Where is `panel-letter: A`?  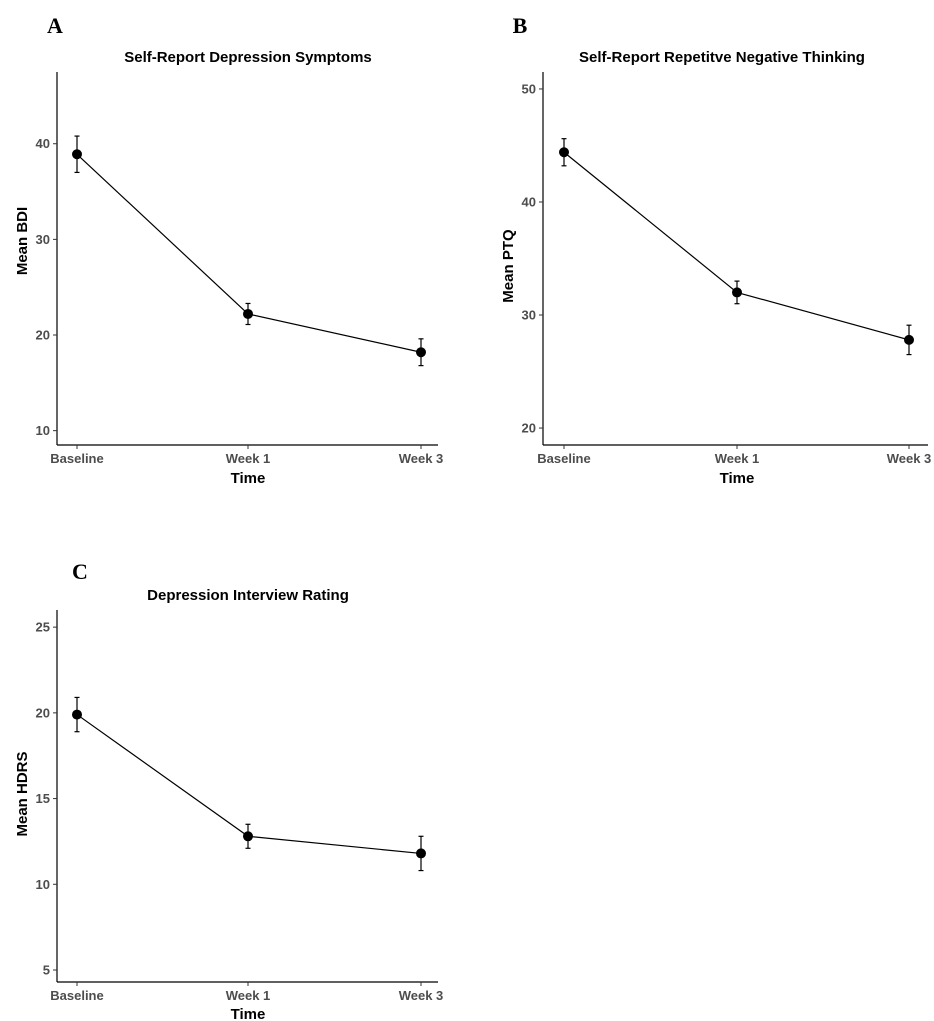
panel-letter: A is located at coordinates (55, 25).